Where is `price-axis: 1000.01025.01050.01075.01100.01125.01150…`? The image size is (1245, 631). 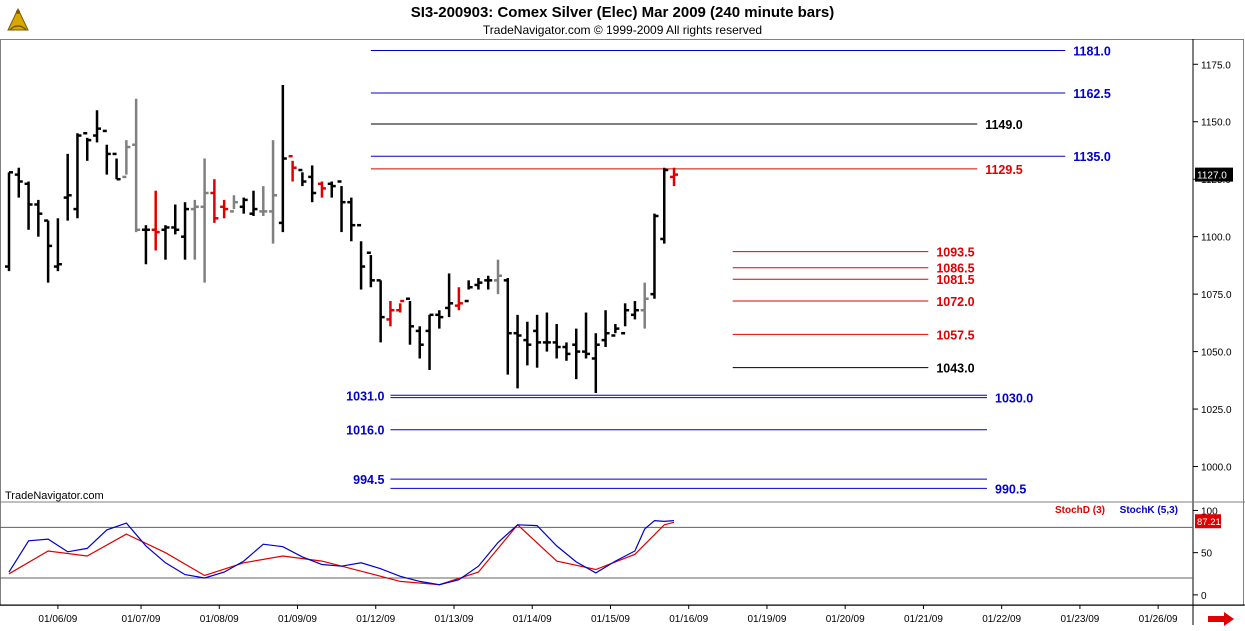 price-axis: 1000.01025.01050.01075.01100.01125.01150… is located at coordinates (1213, 267).